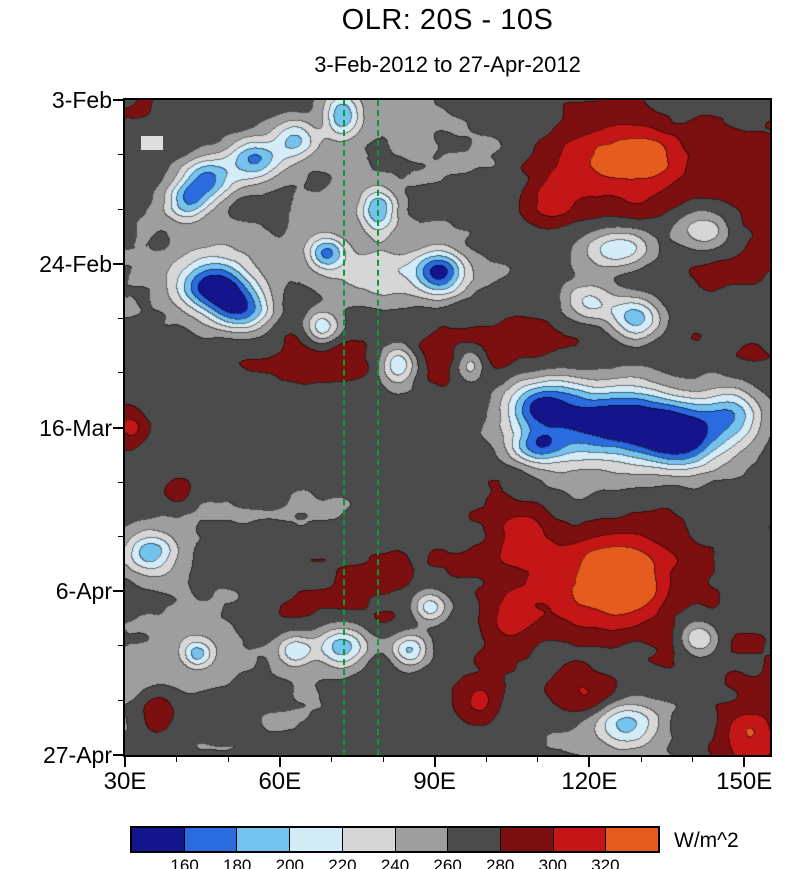 This screenshot has width=798, height=869. What do you see at coordinates (395, 862) in the screenshot?
I see `colorbar-tick-label: 240` at bounding box center [395, 862].